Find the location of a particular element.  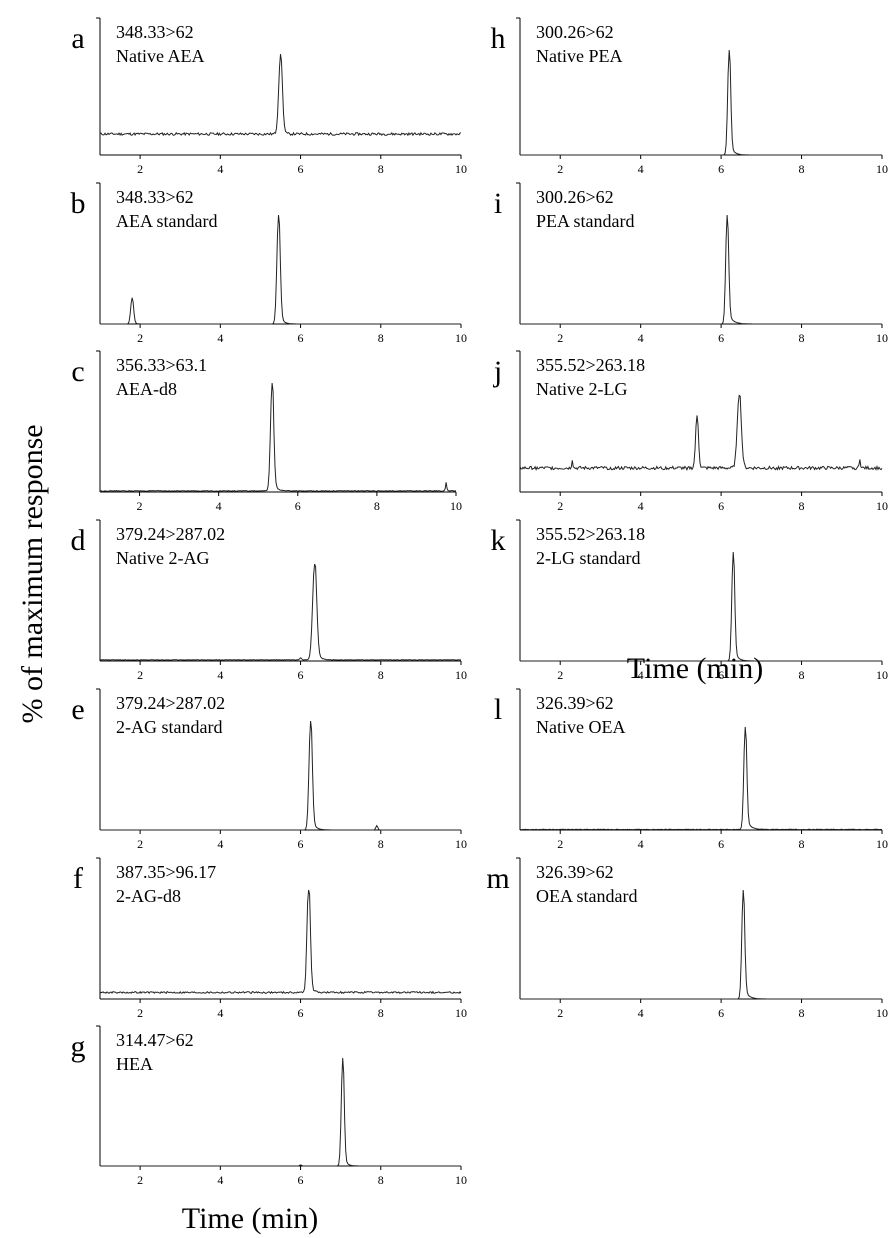

panel-f: f 387.35>96.17 2-AG-d8 2 4 6 8 10 is located at coordinates (270, 938).